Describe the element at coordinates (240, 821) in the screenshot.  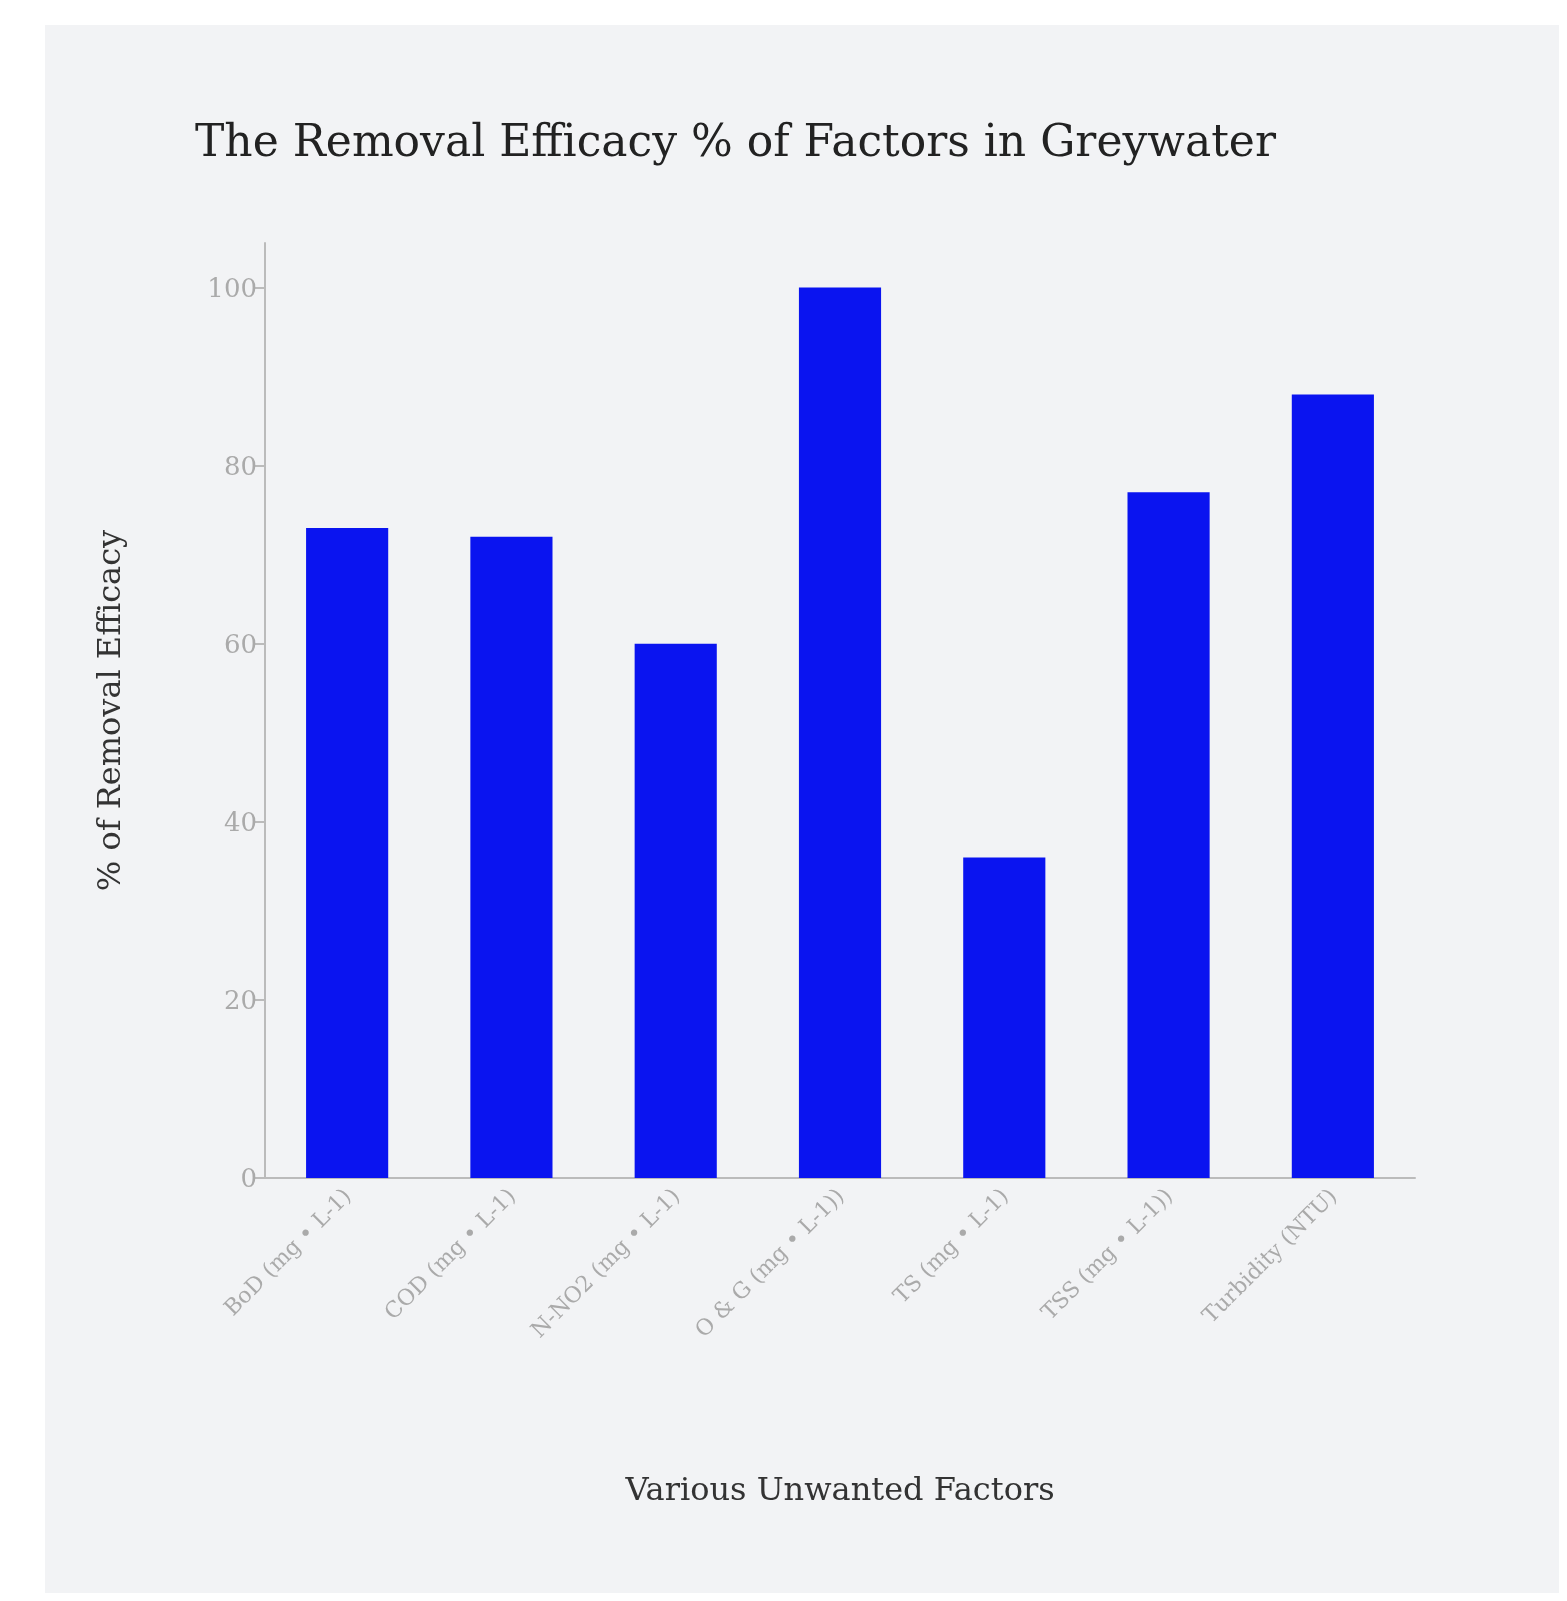
I see `y-tick-label: 40` at that location.